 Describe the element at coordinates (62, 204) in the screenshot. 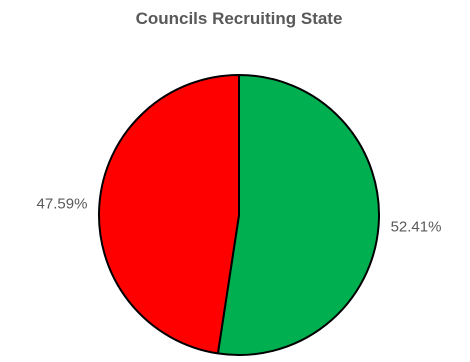

I see `pie-slice-label-1: 47.59%` at that location.